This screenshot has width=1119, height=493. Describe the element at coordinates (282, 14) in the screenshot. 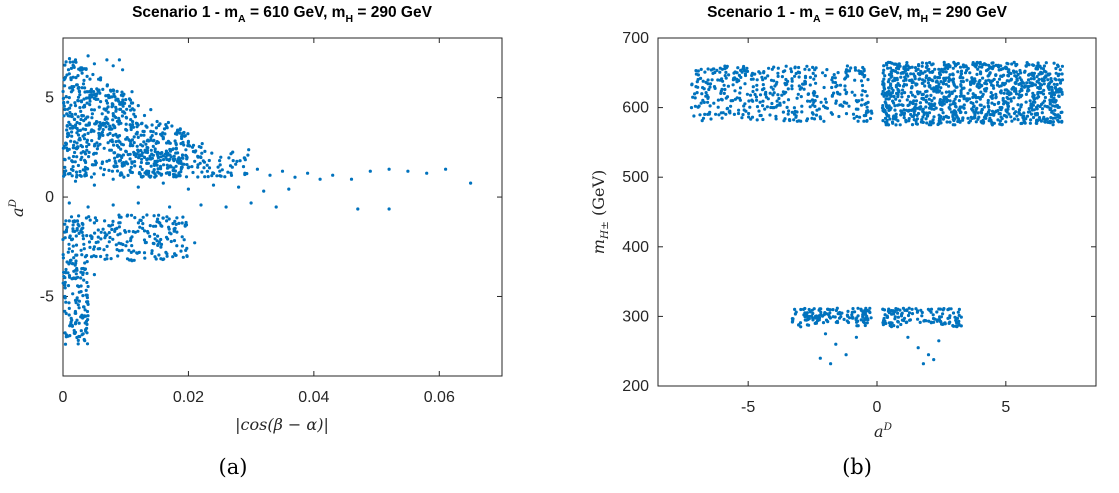

I see `panel-a-title: Scenario 1 - mA = 610 GeV, mH = 290 GeV` at that location.